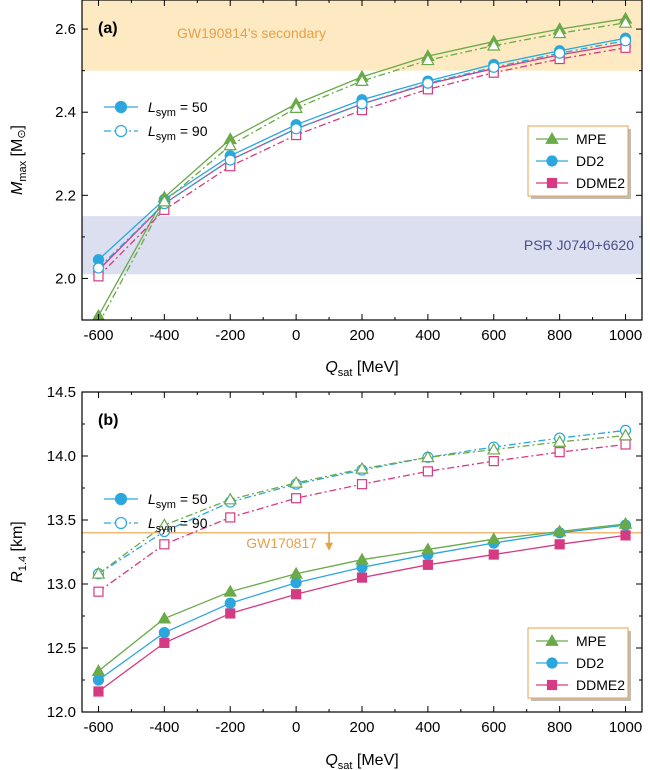  I want to click on panel-label: (b), so click(108, 420).